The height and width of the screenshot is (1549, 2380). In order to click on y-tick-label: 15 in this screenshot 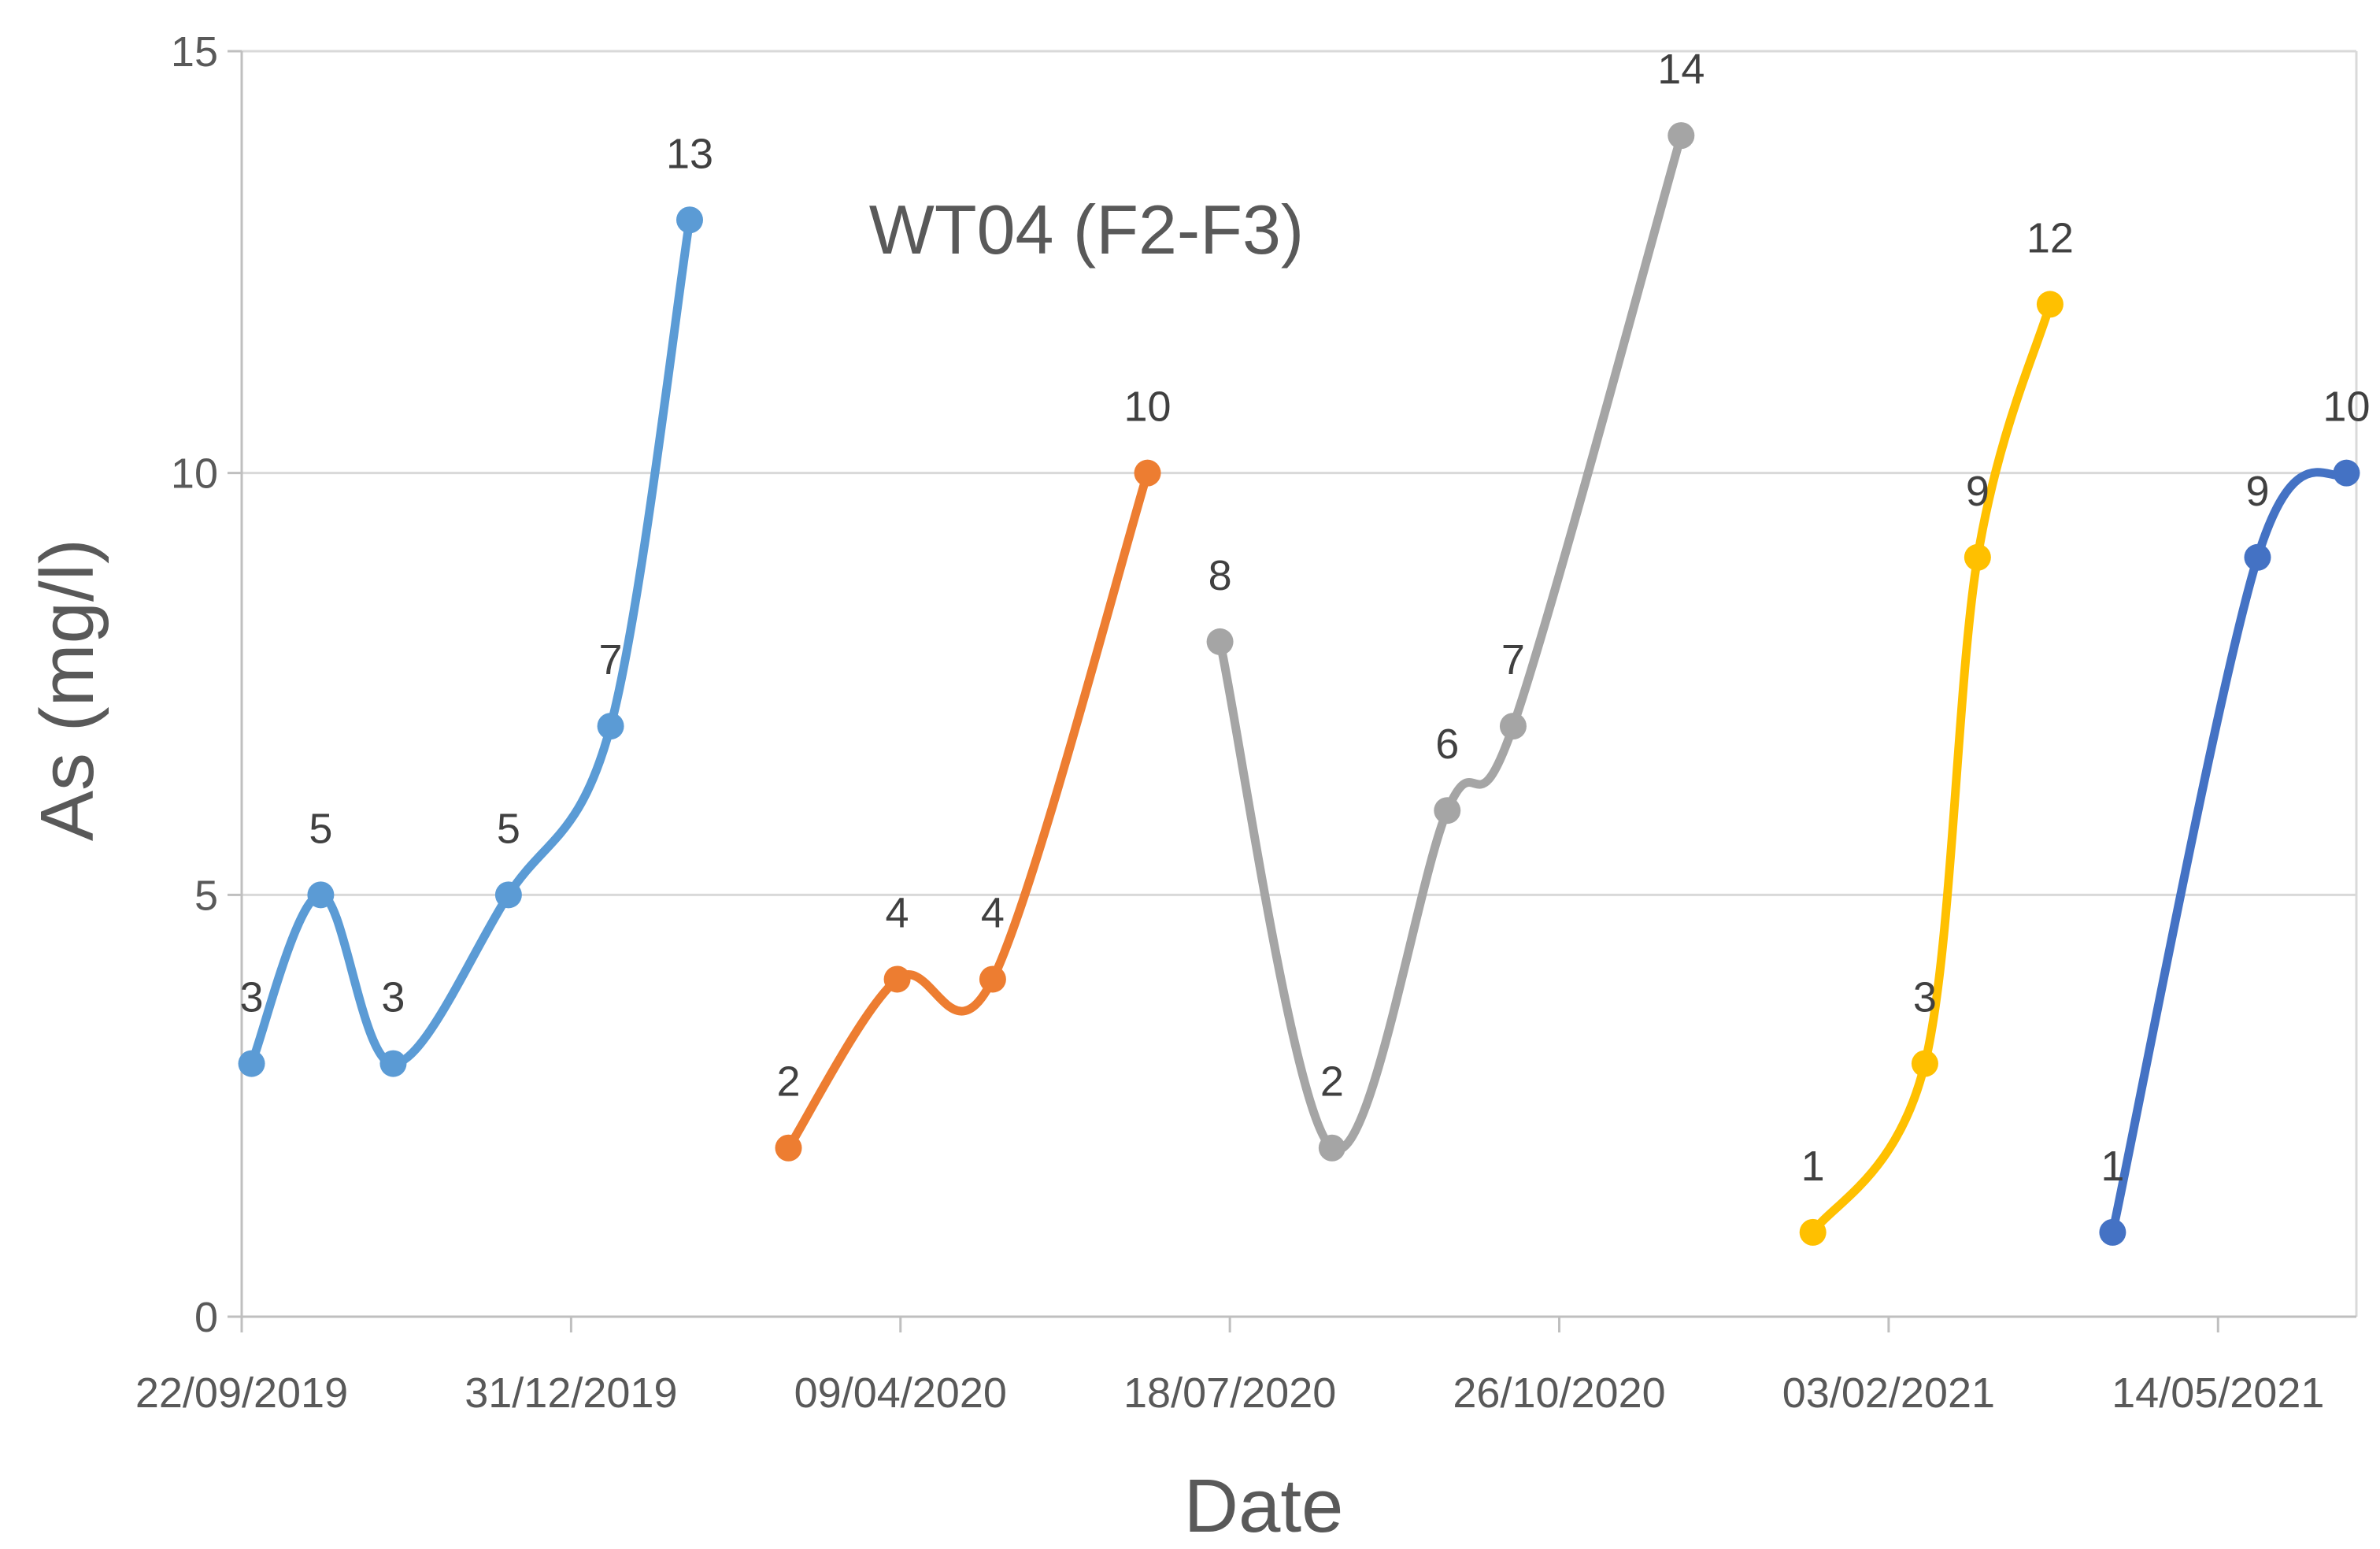, I will do `click(194, 52)`.